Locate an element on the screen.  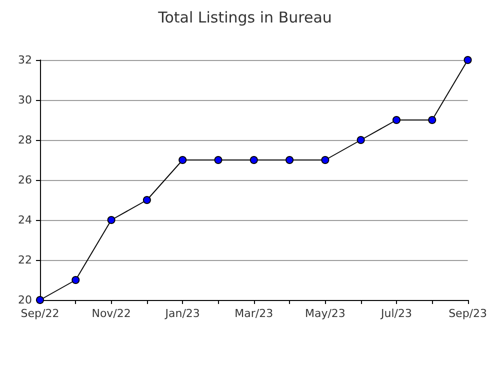
x-tick-label: Sep/22 is located at coordinates (40, 313).